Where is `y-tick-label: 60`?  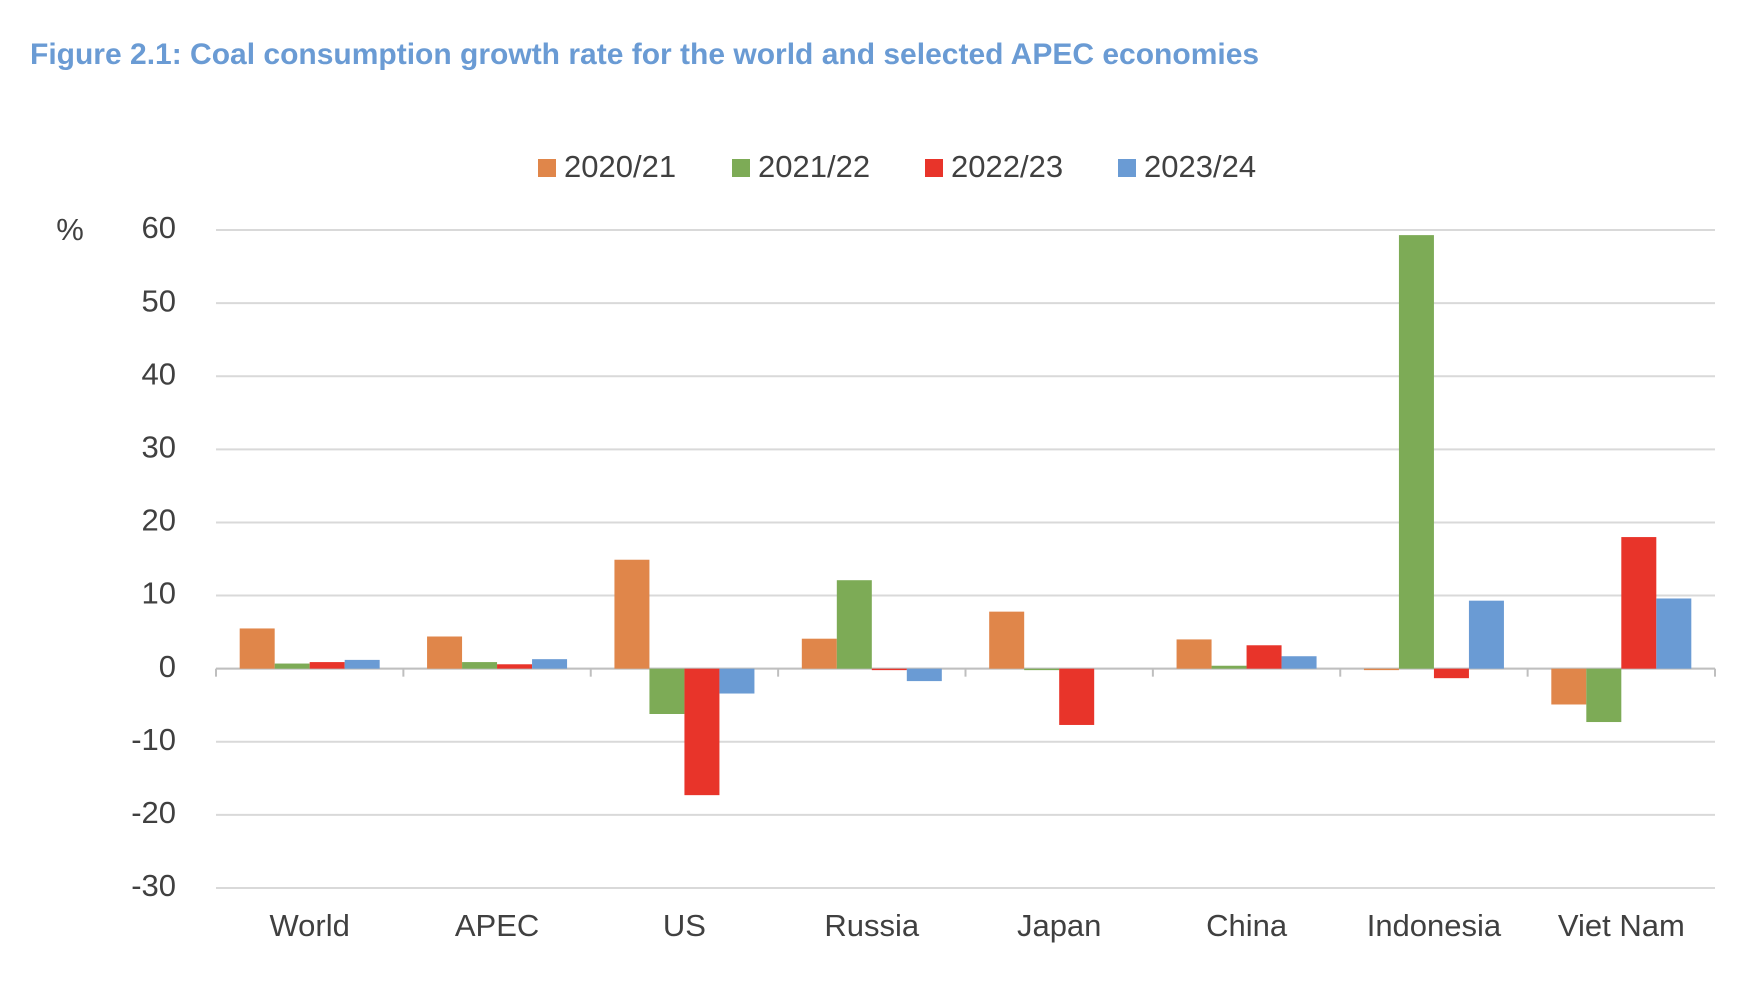
y-tick-label: 60 is located at coordinates (159, 227).